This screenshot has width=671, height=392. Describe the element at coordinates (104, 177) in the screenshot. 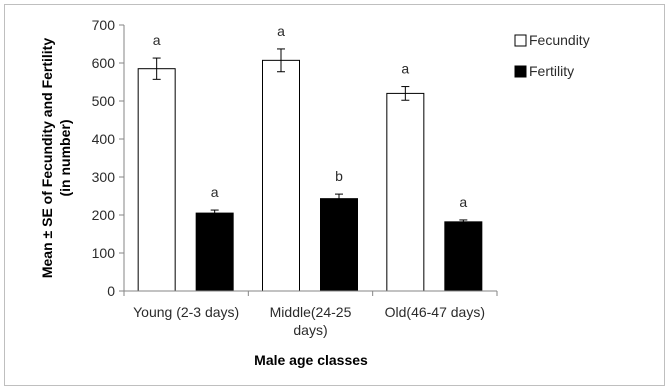

I see `y-tick-label: 300` at that location.